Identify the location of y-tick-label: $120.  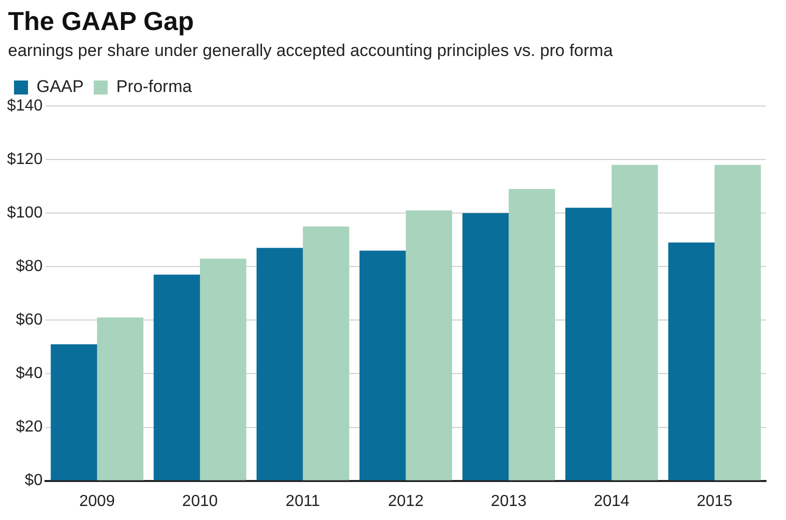
(25, 159).